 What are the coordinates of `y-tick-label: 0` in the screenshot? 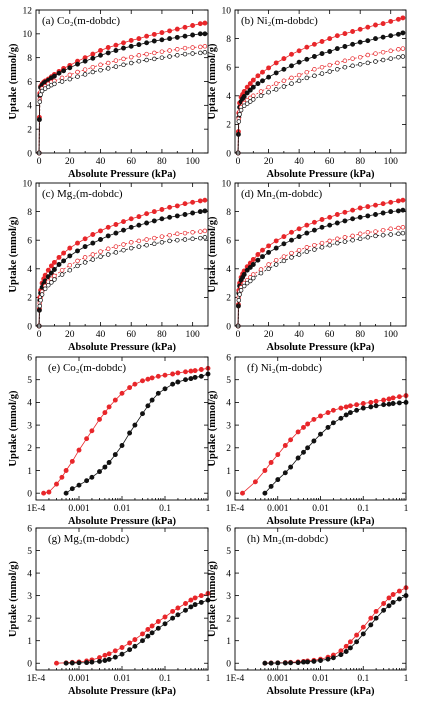 It's located at (29, 494).